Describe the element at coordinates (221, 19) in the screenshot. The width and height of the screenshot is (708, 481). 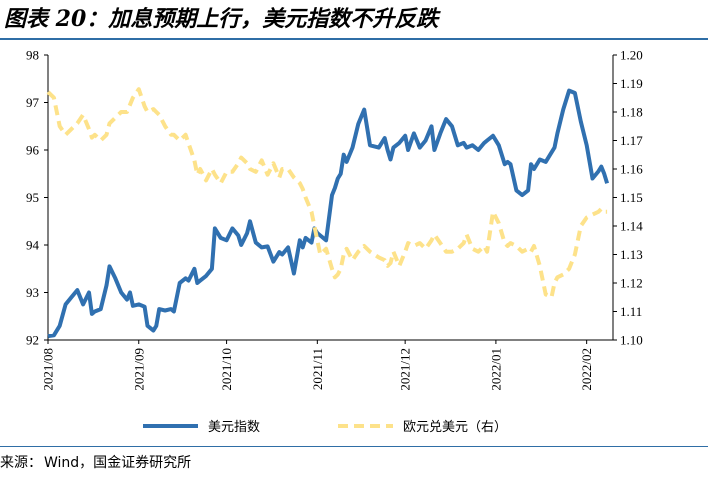
I see `page-title: 图表 20：加息预期上行，美元指数不升反跌` at that location.